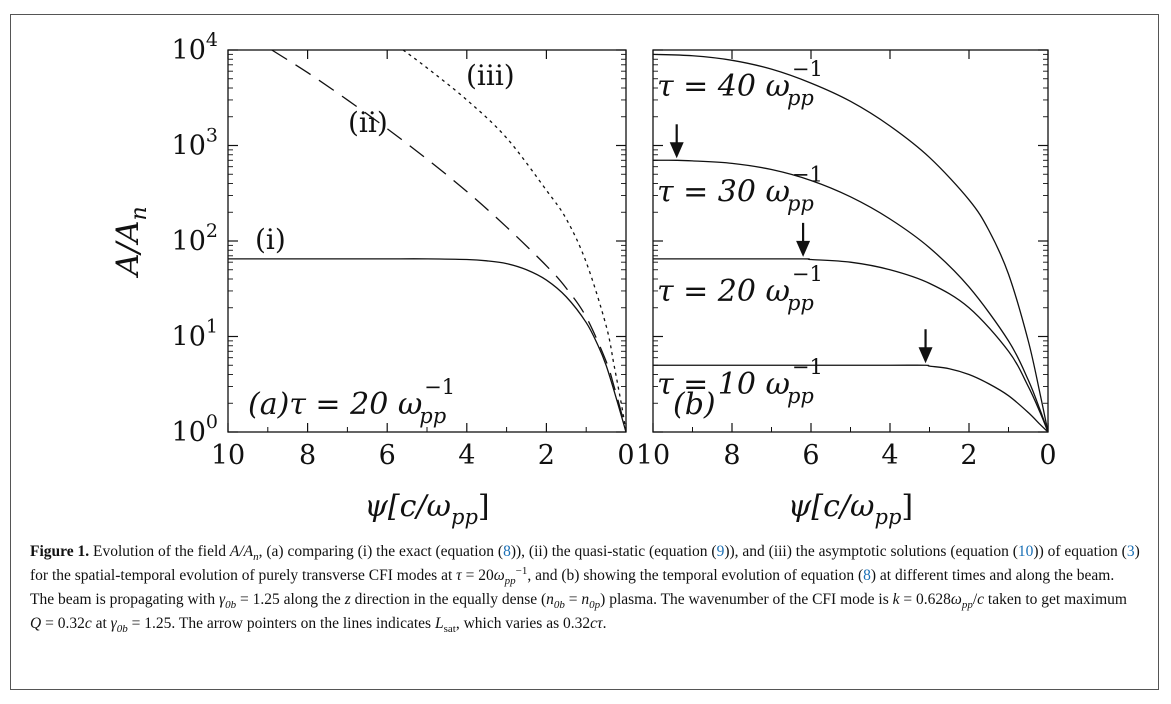 The width and height of the screenshot is (1171, 704). What do you see at coordinates (604, 623) in the screenshot?
I see `caption-text: .` at bounding box center [604, 623].